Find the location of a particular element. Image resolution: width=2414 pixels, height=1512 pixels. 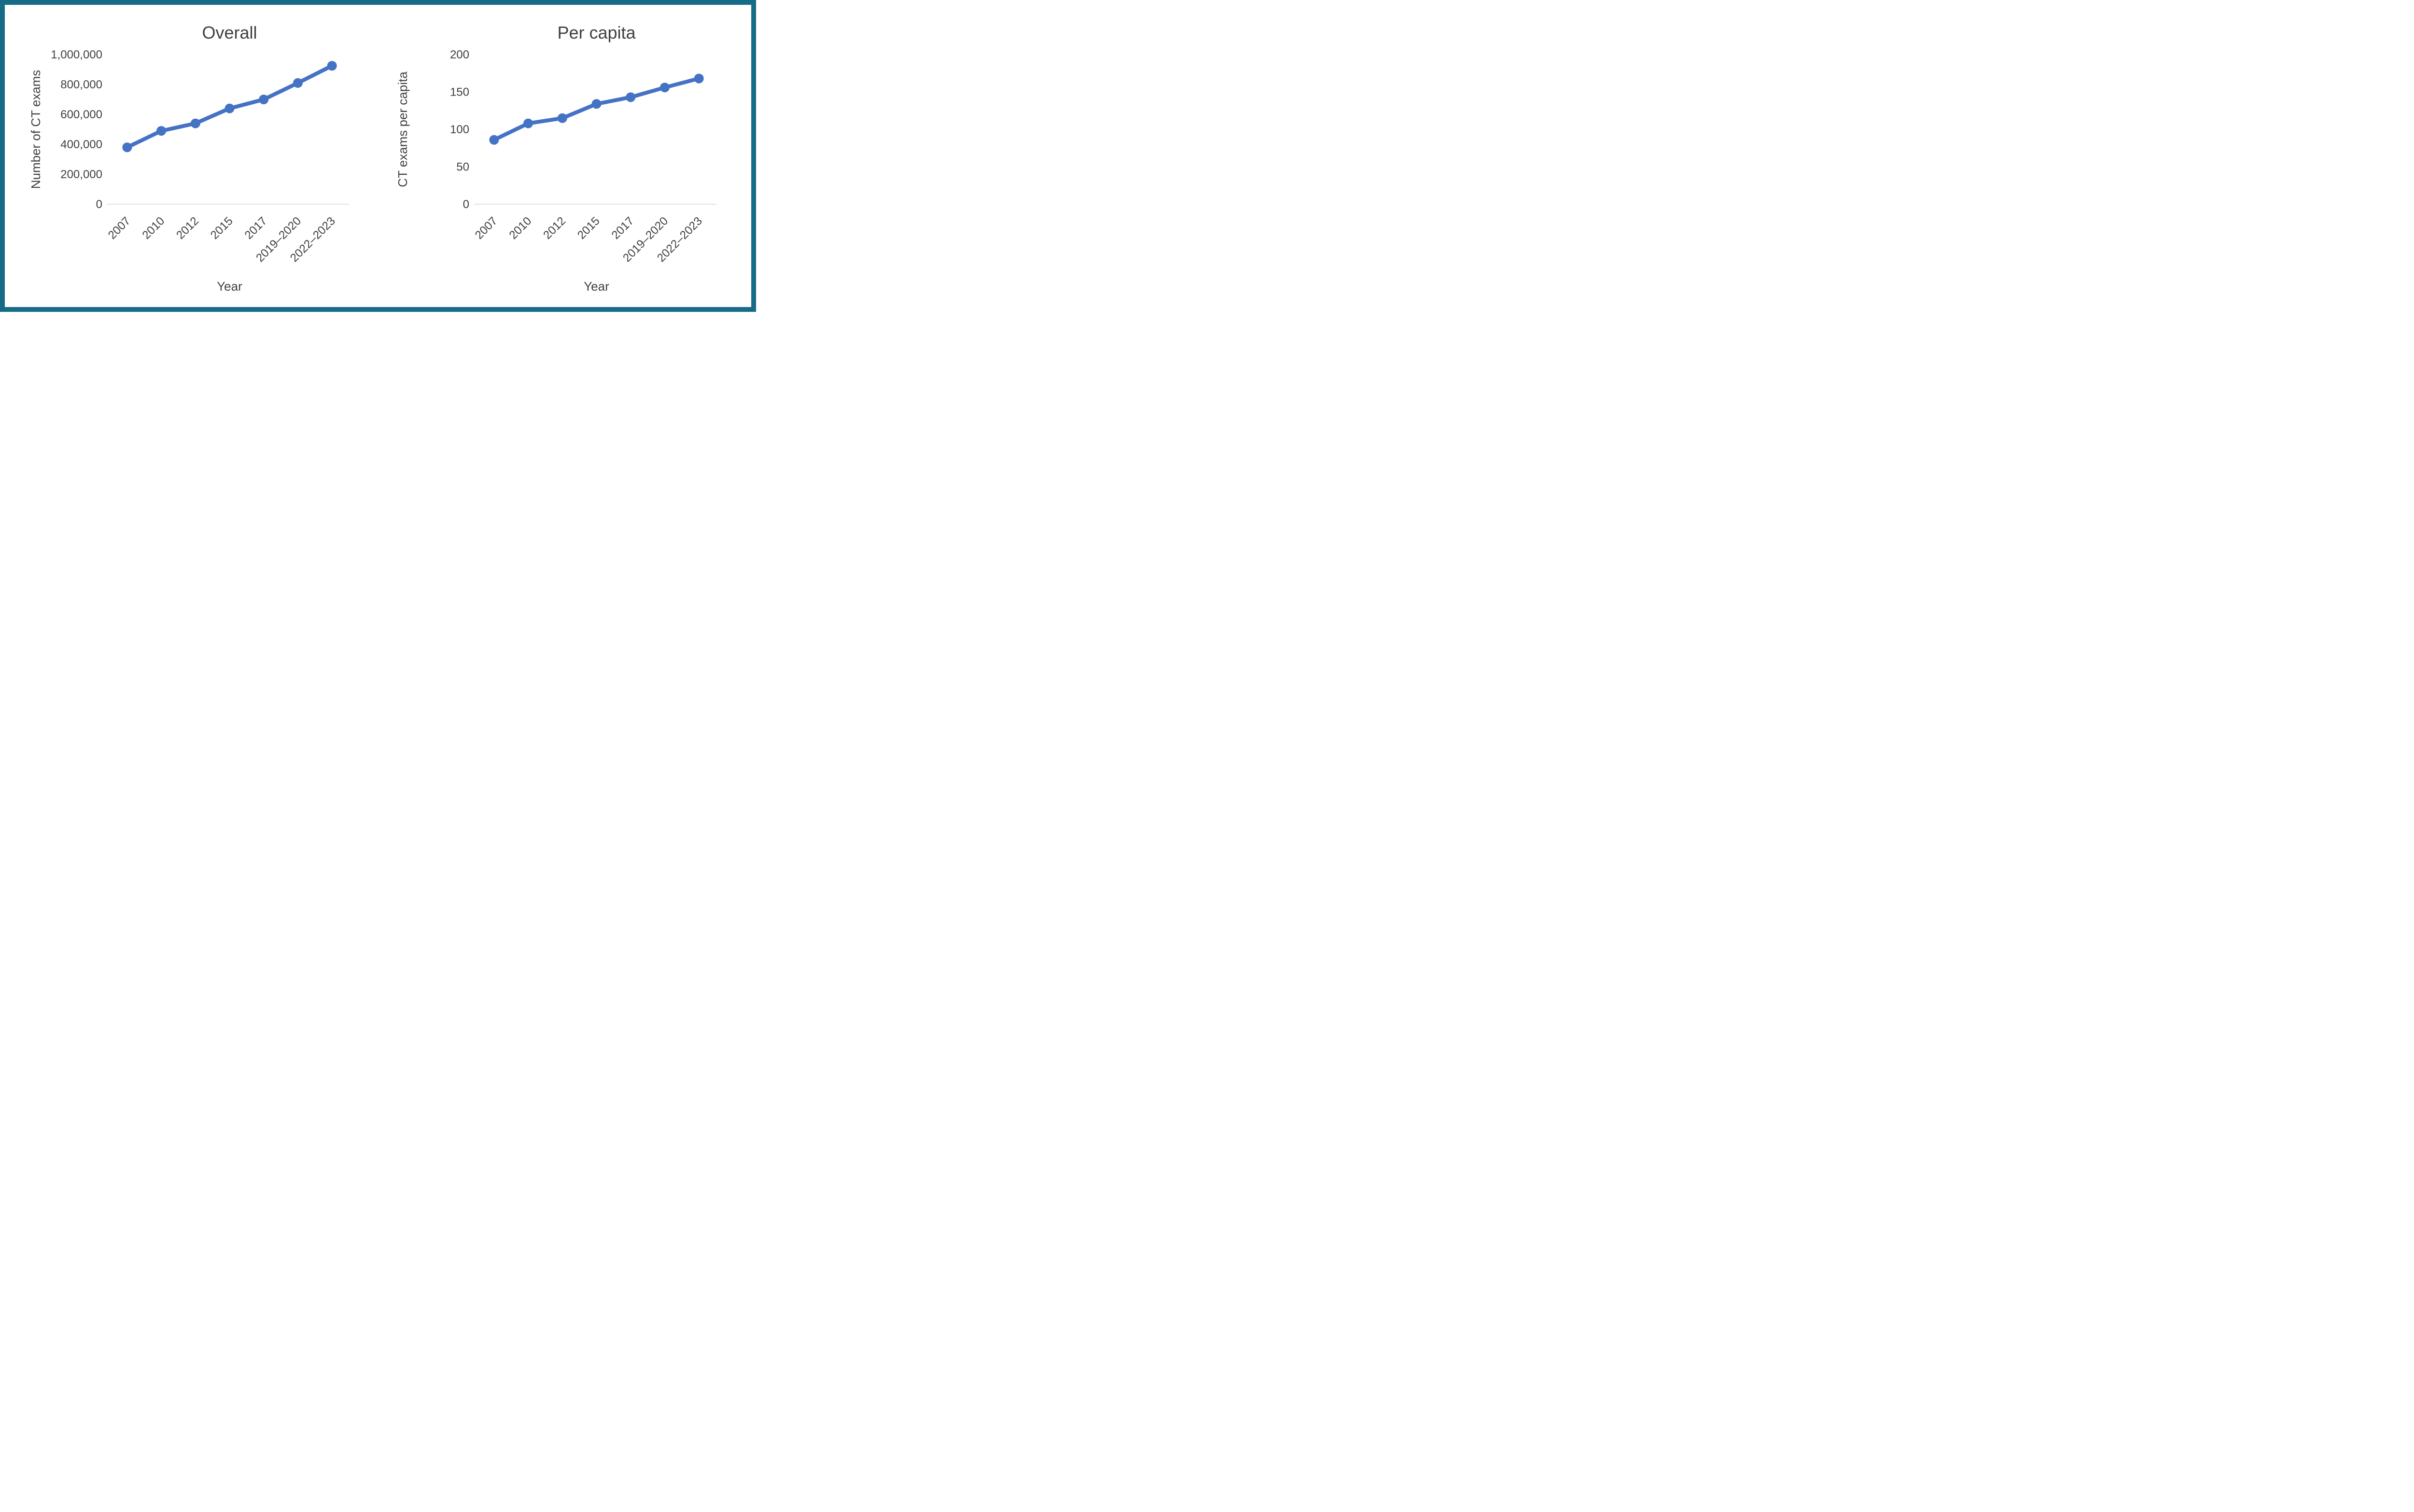

y-tick-label: 800,000 is located at coordinates (81, 85).